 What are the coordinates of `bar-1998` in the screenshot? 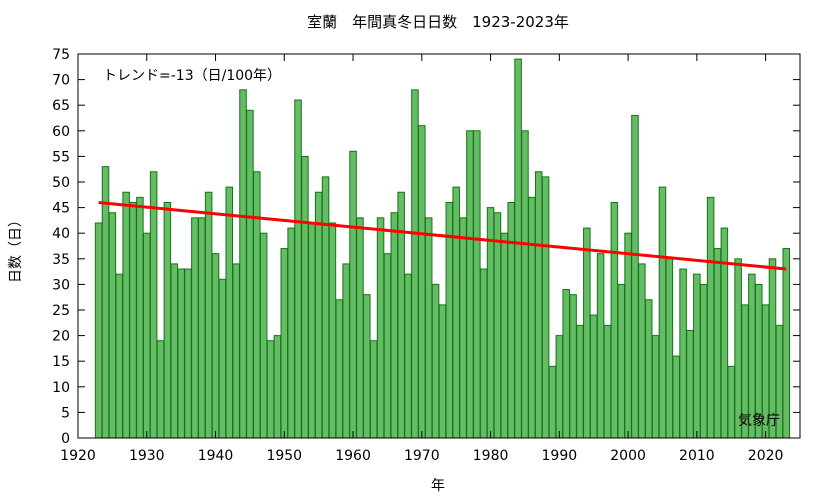 It's located at (614, 320).